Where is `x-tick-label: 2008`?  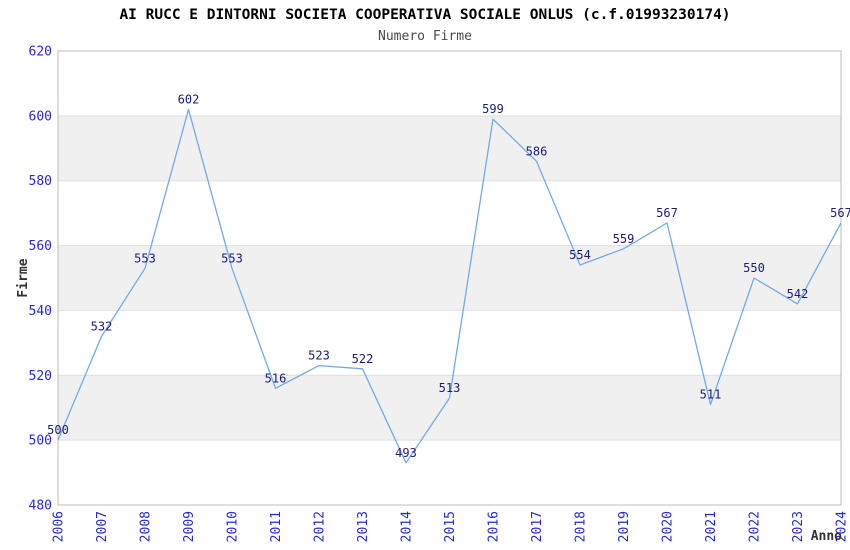
x-tick-label: 2008 is located at coordinates (145, 526).